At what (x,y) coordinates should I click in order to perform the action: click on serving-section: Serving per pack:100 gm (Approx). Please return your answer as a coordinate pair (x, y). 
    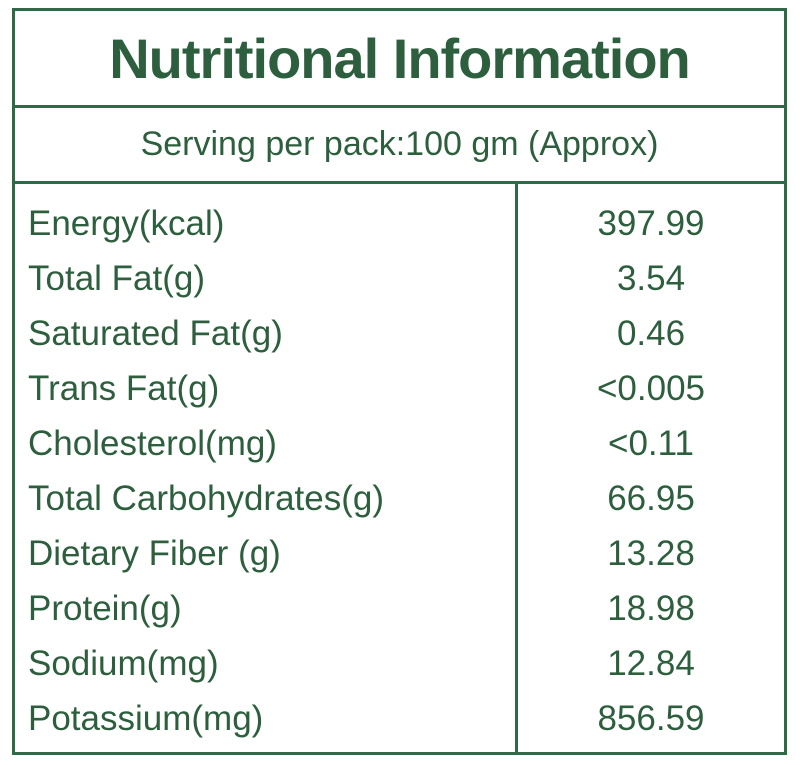
    Looking at the image, I should click on (399, 146).